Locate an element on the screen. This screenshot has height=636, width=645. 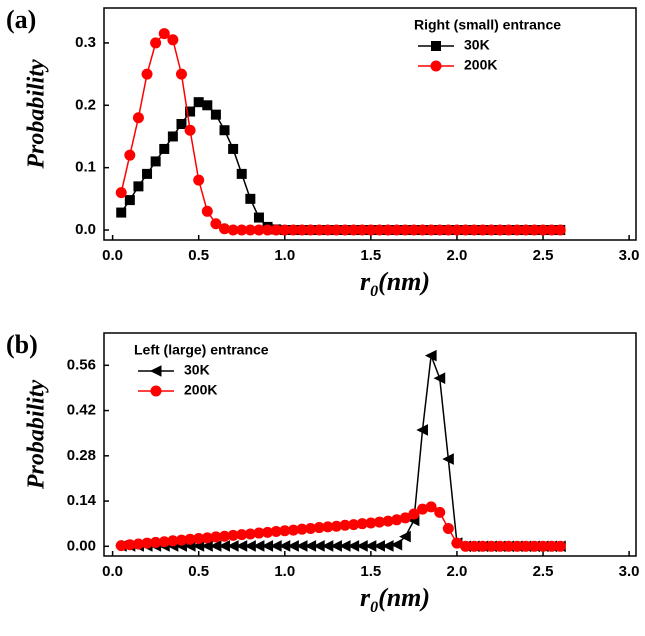
legend-title: Left (large) entrance is located at coordinates (201, 350).